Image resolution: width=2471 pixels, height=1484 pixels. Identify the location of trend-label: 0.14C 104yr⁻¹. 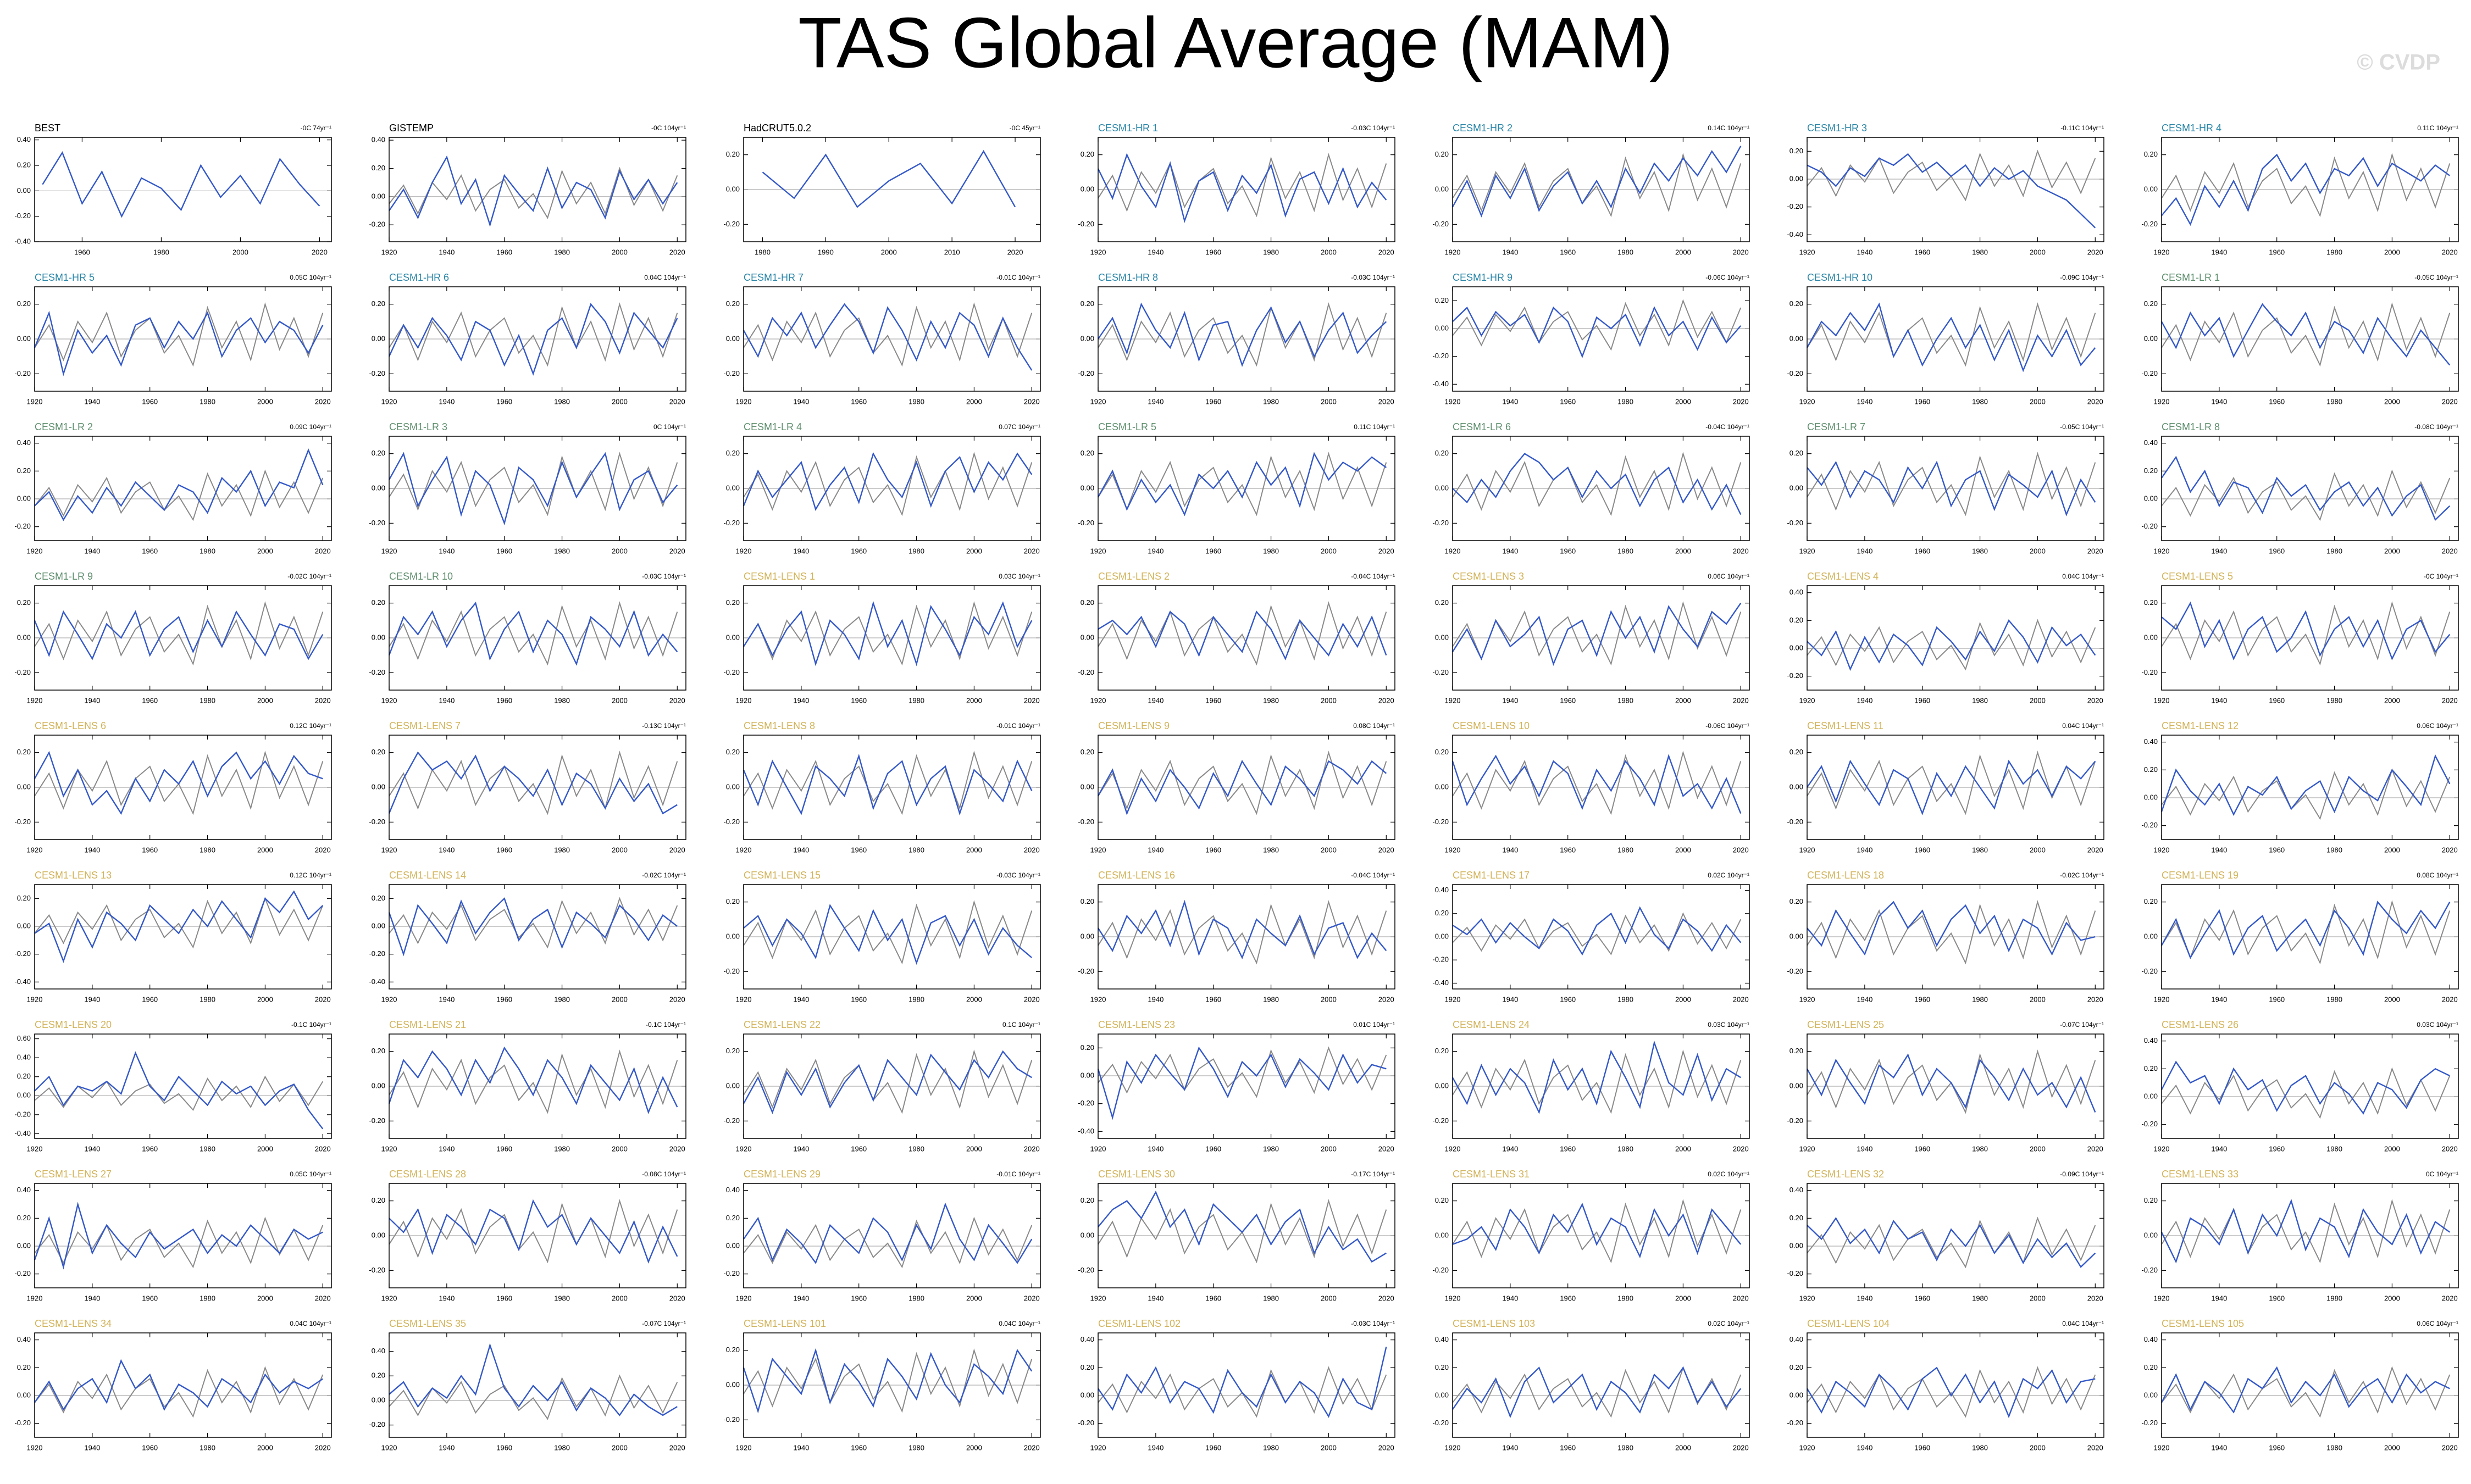
(1728, 128).